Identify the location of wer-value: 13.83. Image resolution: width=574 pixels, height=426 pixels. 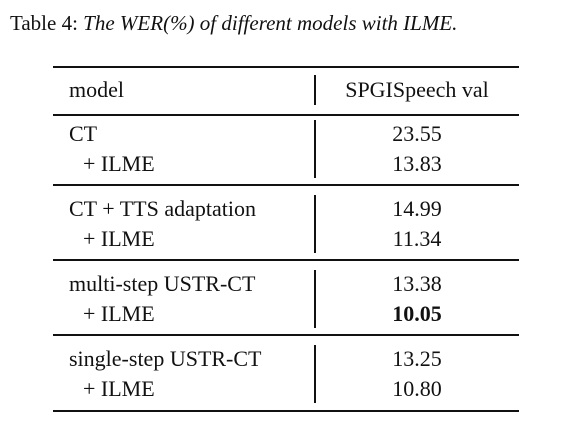
(417, 163).